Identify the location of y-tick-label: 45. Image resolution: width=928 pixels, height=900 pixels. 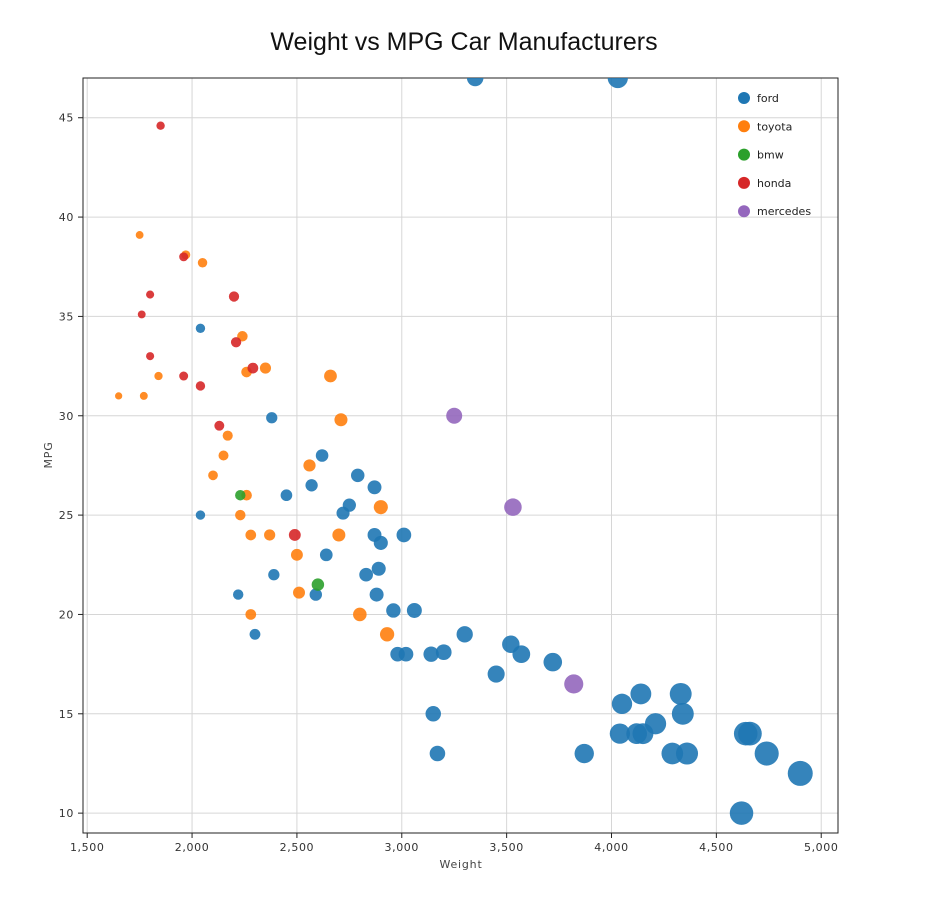
(66, 118).